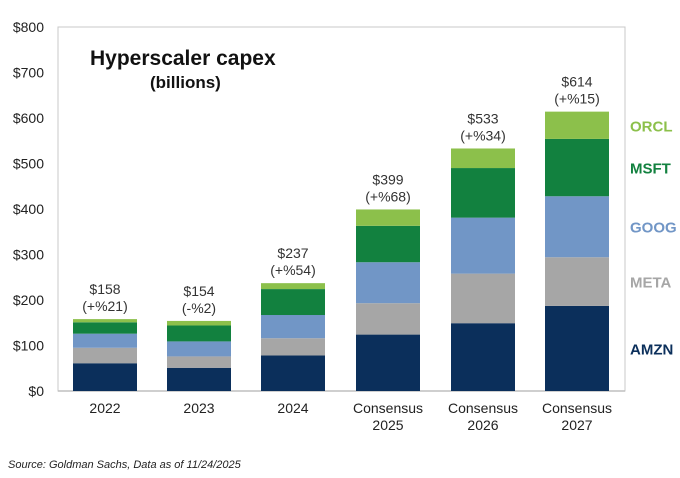 The width and height of the screenshot is (680, 478). Describe the element at coordinates (388, 196) in the screenshot. I see `growth-label: (+%68)` at that location.